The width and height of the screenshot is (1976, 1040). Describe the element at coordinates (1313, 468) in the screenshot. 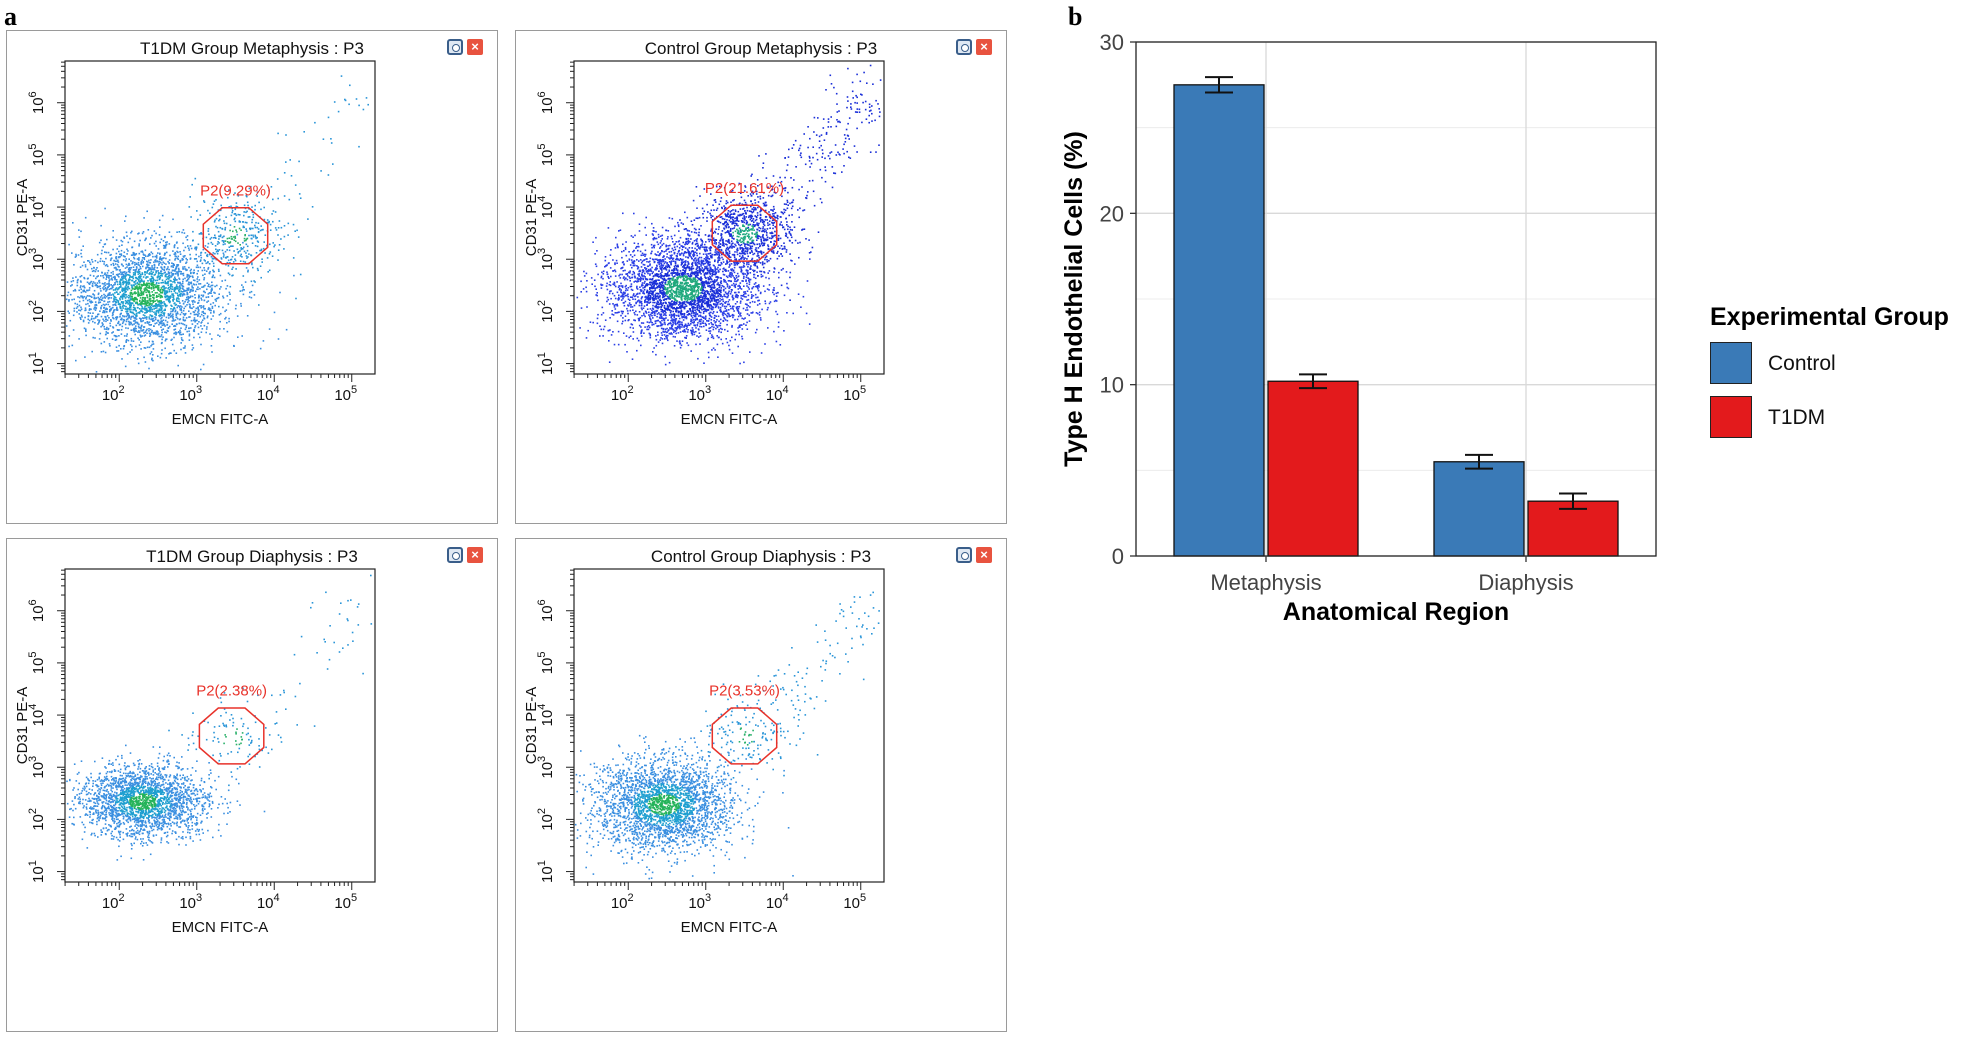

I see `bar-t1dm-metaphysis` at that location.